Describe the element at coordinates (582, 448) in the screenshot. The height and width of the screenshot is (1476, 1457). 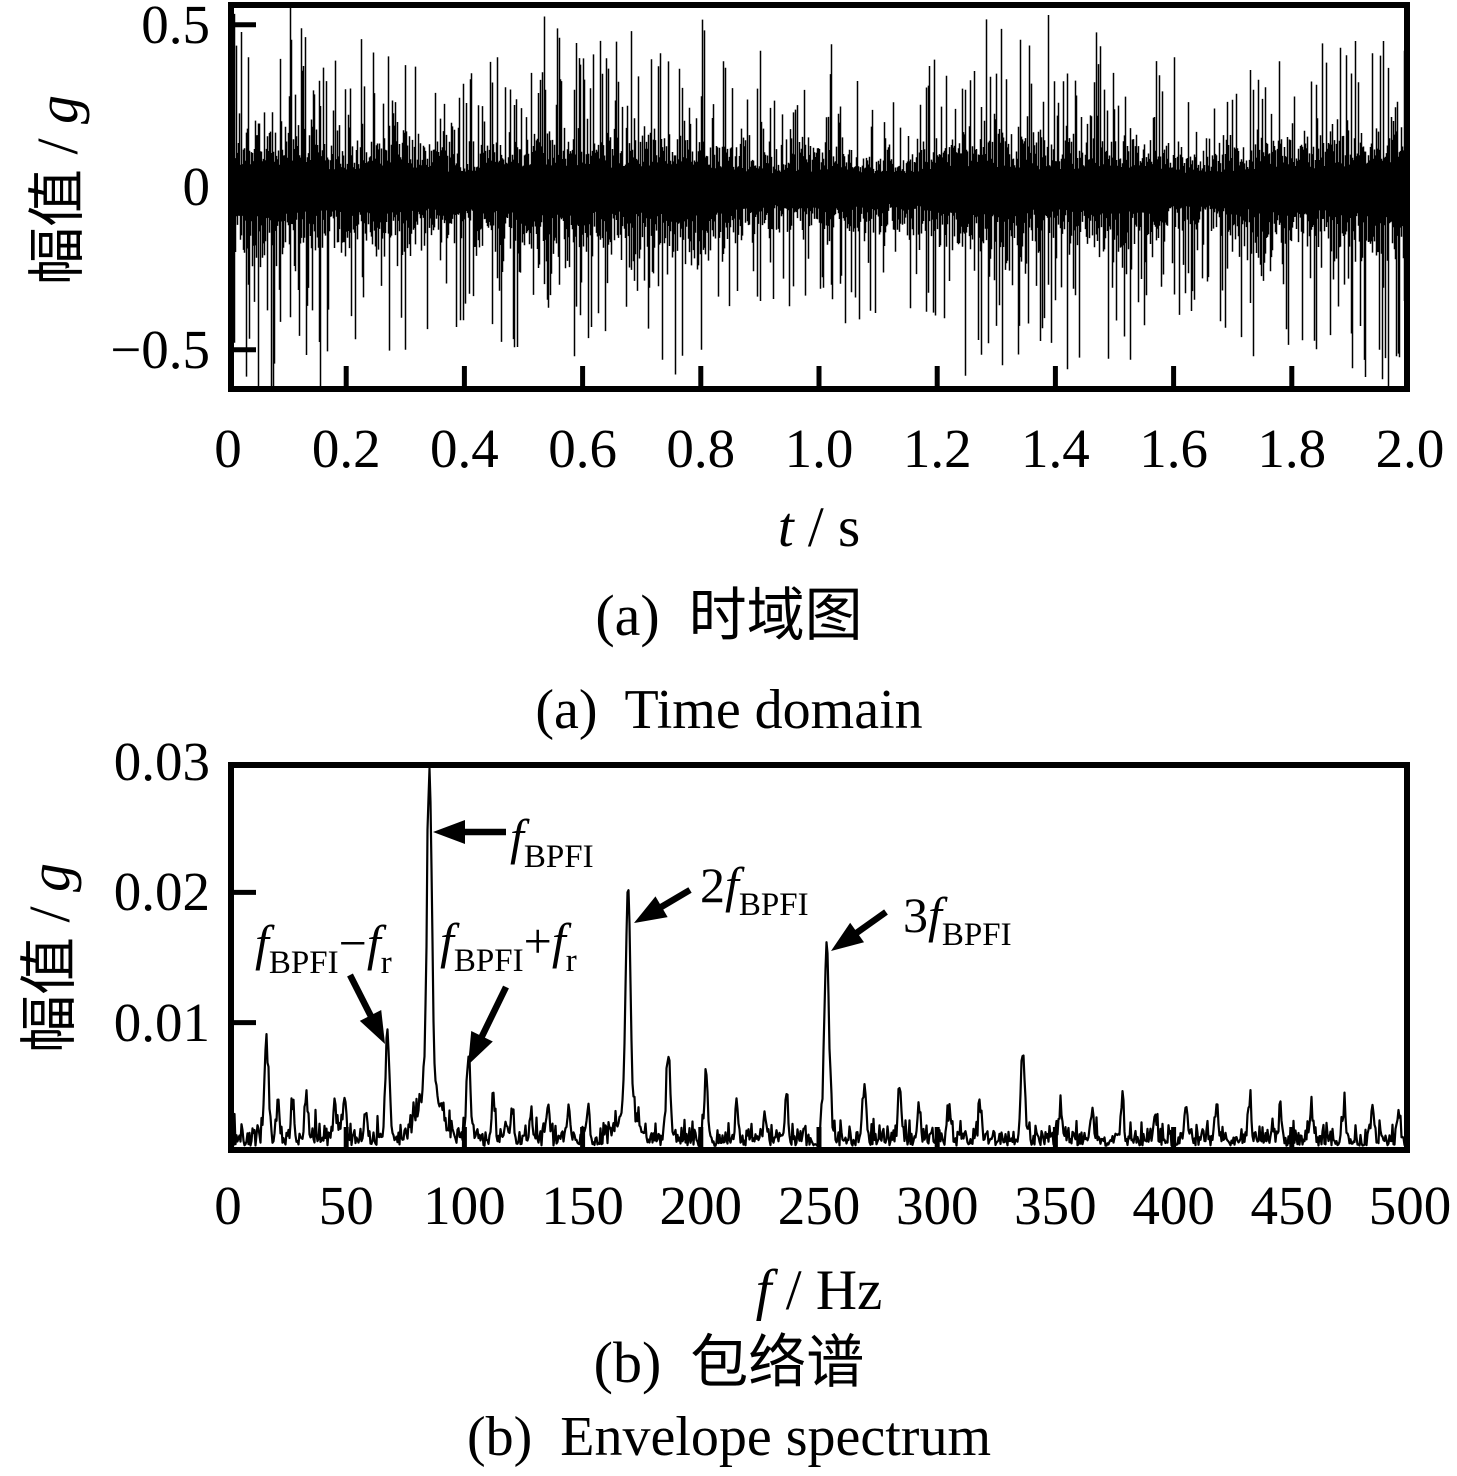
I see `x-tick-label-0.6: 0.6` at that location.